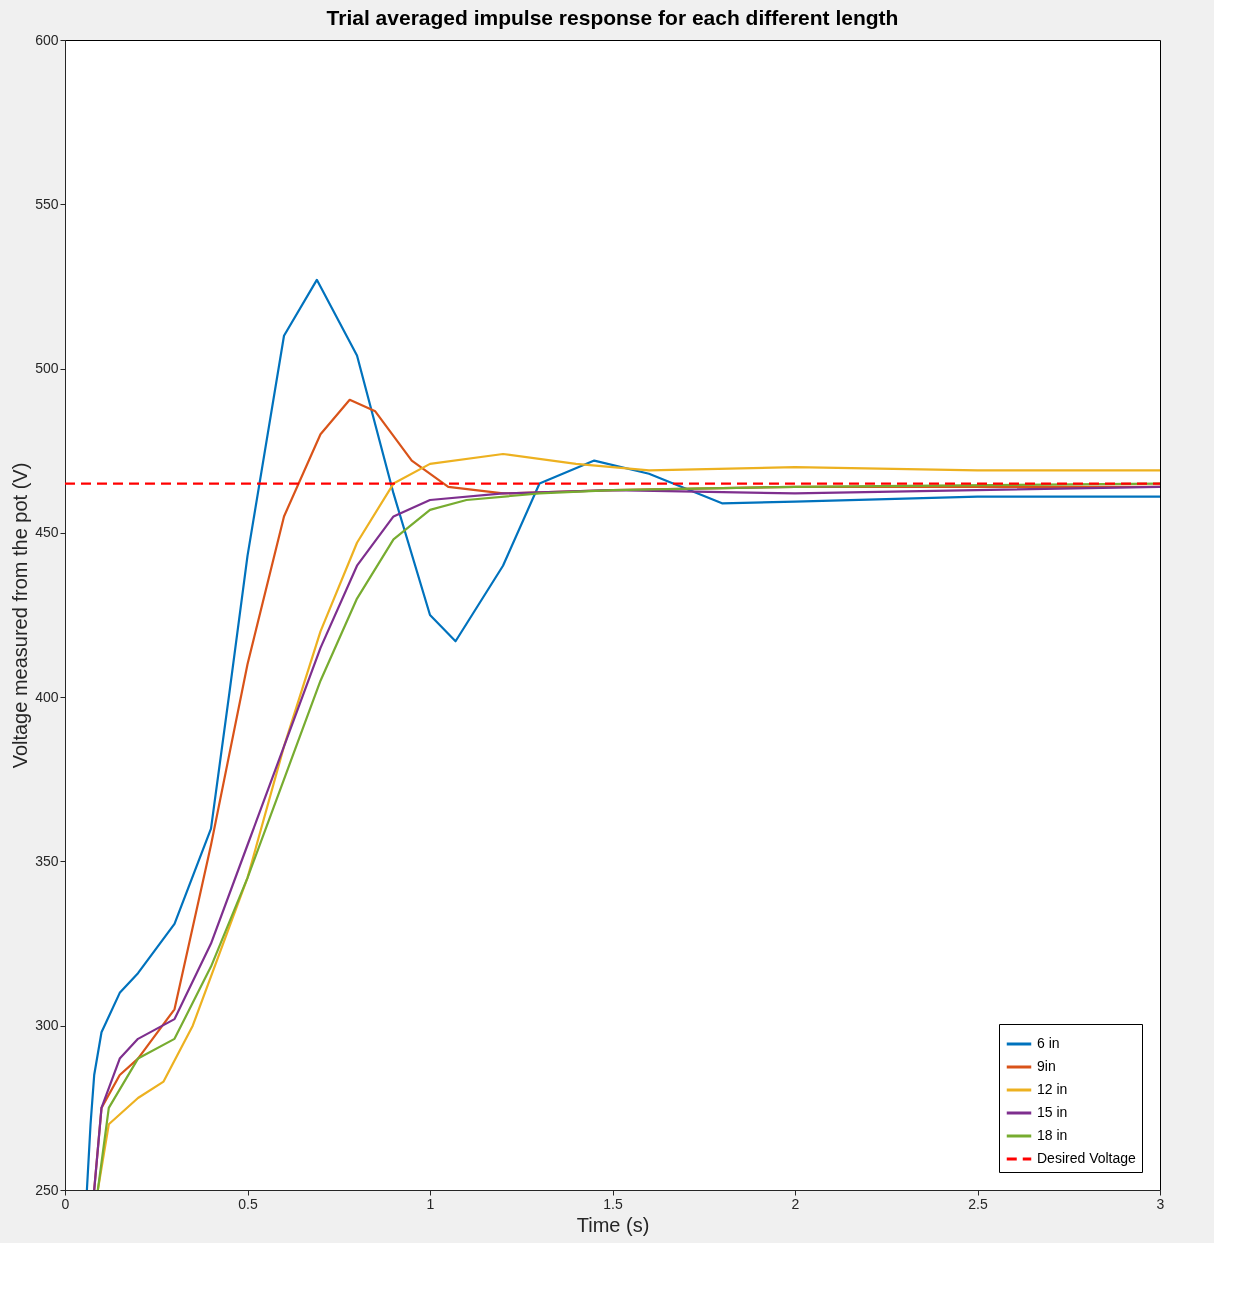 The width and height of the screenshot is (1257, 1293). I want to click on x-tick-label: 3, so click(1160, 1203).